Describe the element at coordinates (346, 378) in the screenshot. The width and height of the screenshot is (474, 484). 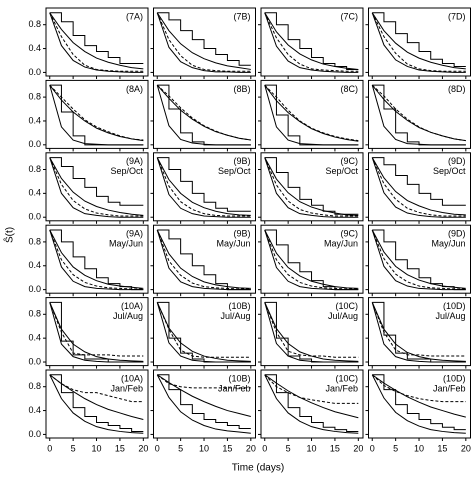
I see `panel-title: (10C)` at that location.